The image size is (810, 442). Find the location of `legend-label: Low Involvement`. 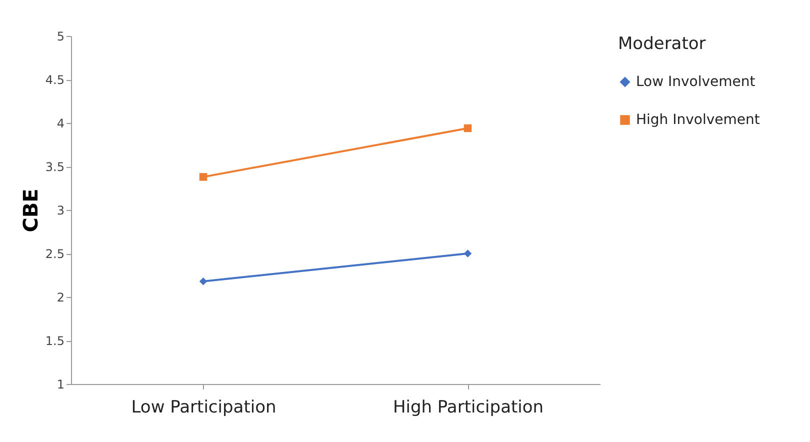

legend-label: Low Involvement is located at coordinates (696, 82).